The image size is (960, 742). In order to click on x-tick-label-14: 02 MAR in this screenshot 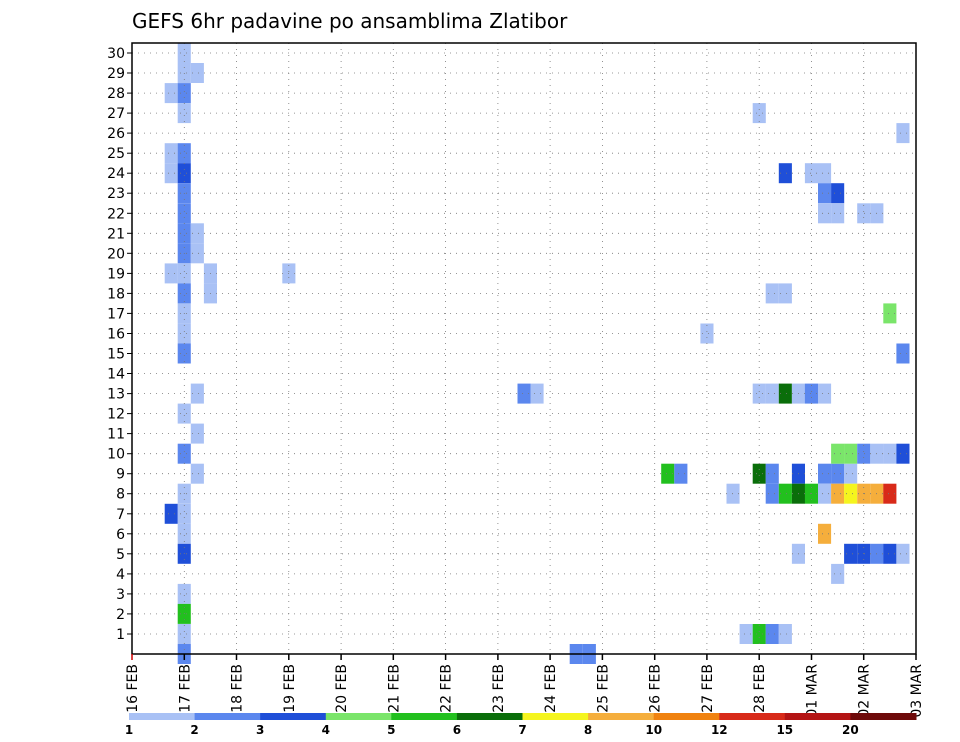, I will do `click(865, 691)`.